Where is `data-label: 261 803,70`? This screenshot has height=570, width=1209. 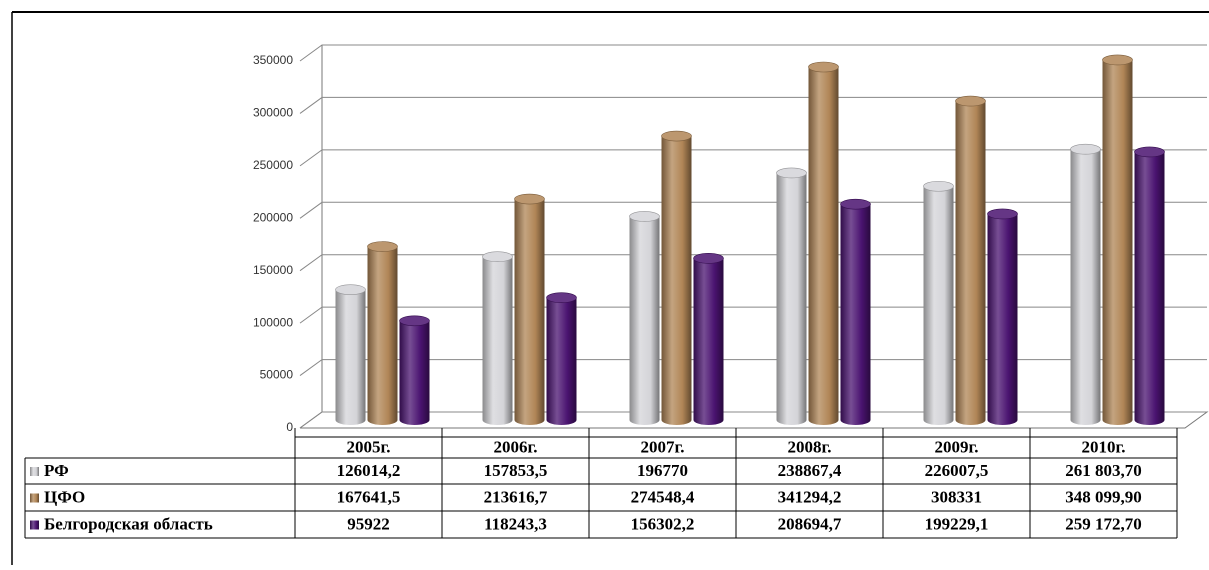 data-label: 261 803,70 is located at coordinates (1103, 470).